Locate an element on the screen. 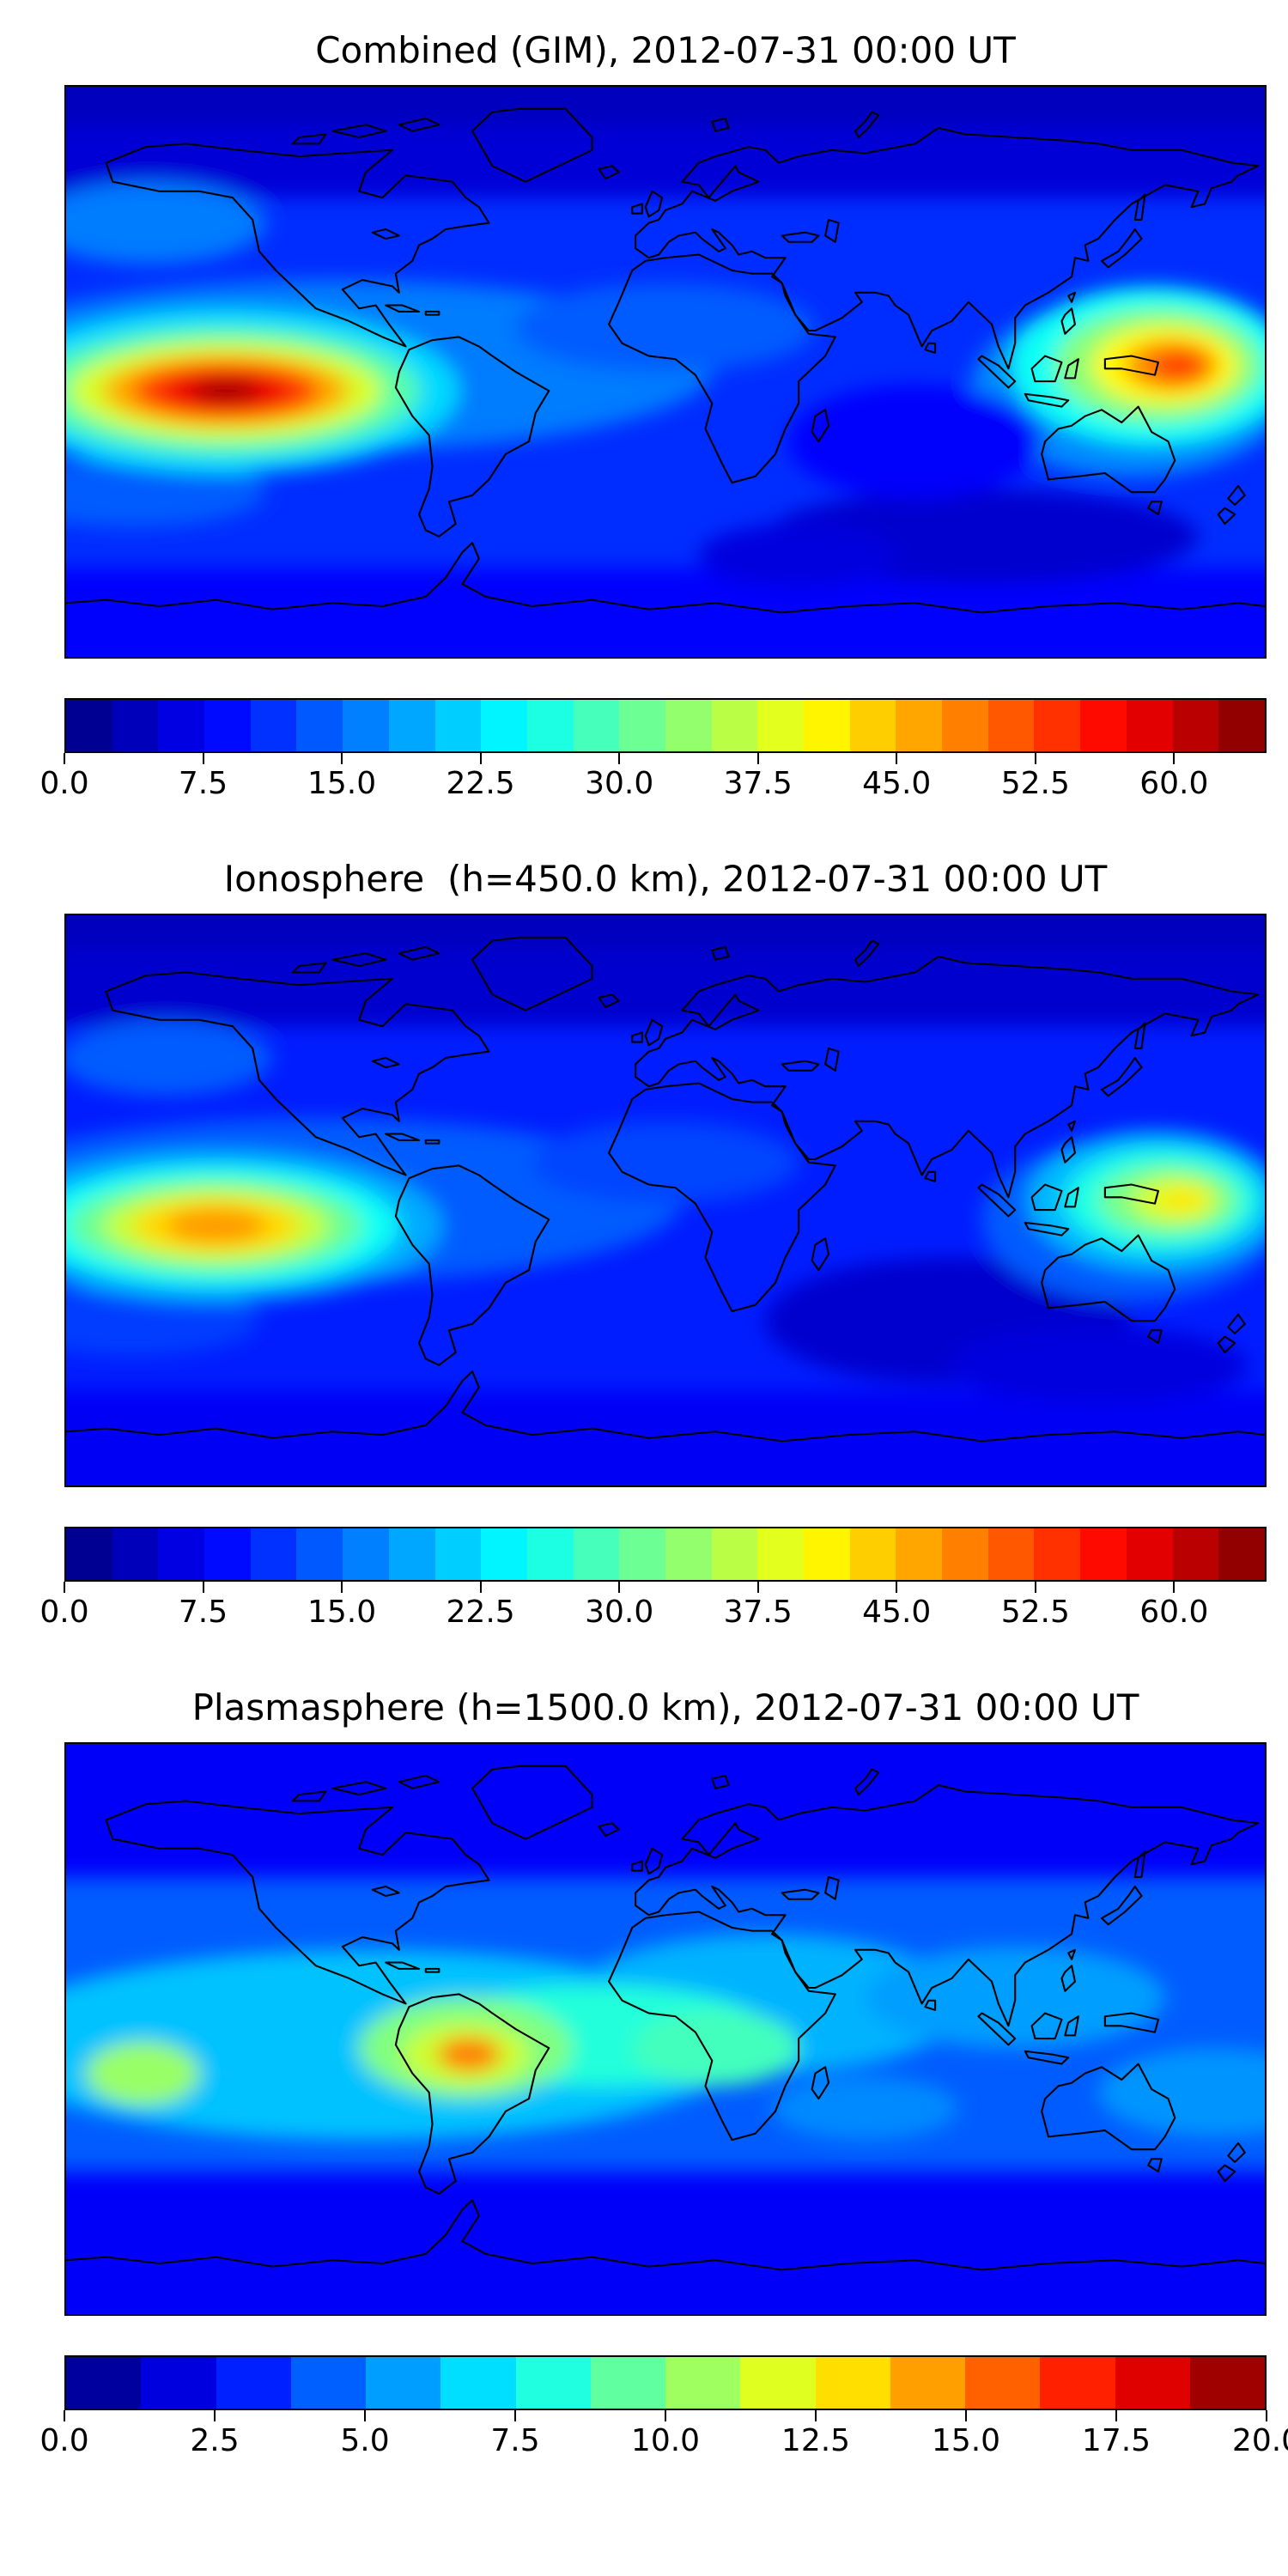 This screenshot has width=1288, height=2576. colorbar-ticks-combined: 0.0 7.5 15.0 22.5 30.0 37.5 45.0 52.5 60.0 is located at coordinates (653, 781).